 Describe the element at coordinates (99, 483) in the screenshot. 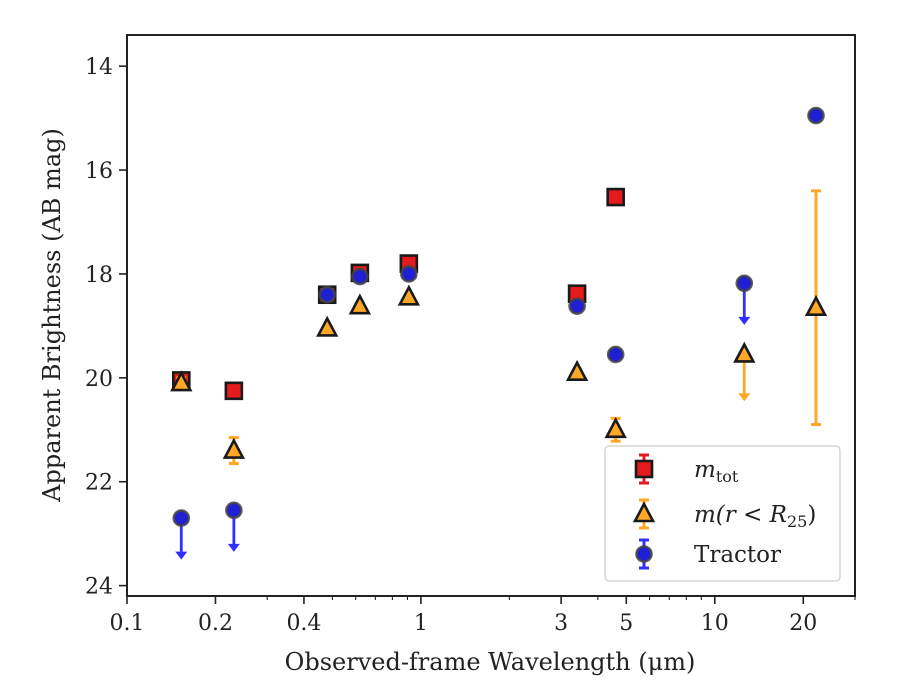

I see `y-tick-label: 22` at that location.